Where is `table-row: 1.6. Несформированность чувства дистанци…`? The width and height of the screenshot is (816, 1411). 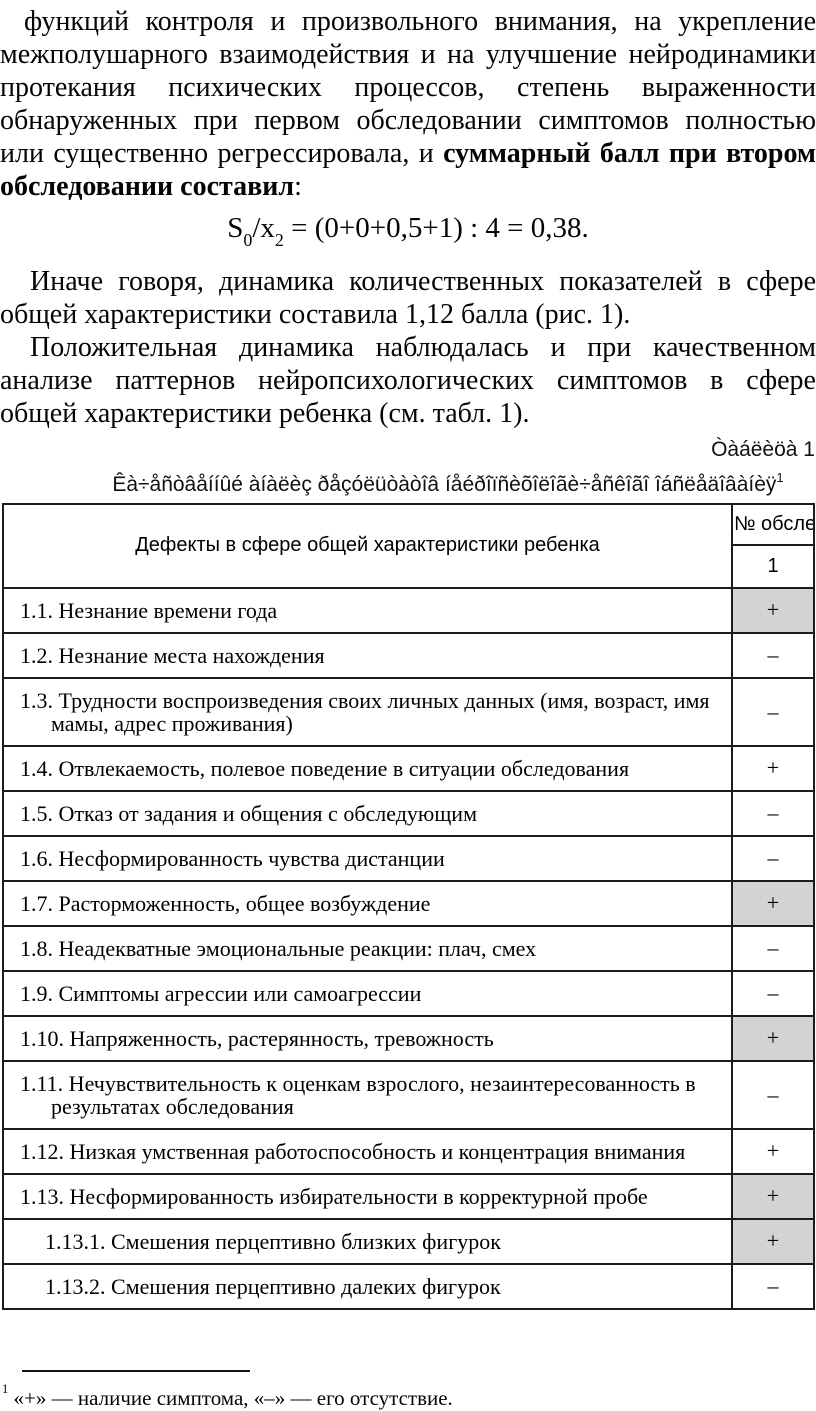
table-row: 1.6. Несформированность чувства дистанци… is located at coordinates (408, 858).